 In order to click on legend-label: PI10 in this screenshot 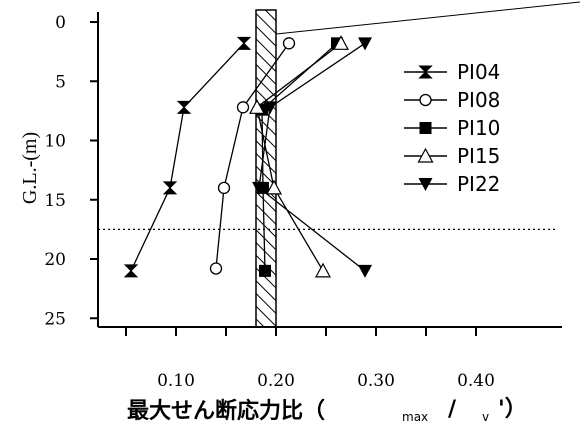, I will do `click(478, 128)`.